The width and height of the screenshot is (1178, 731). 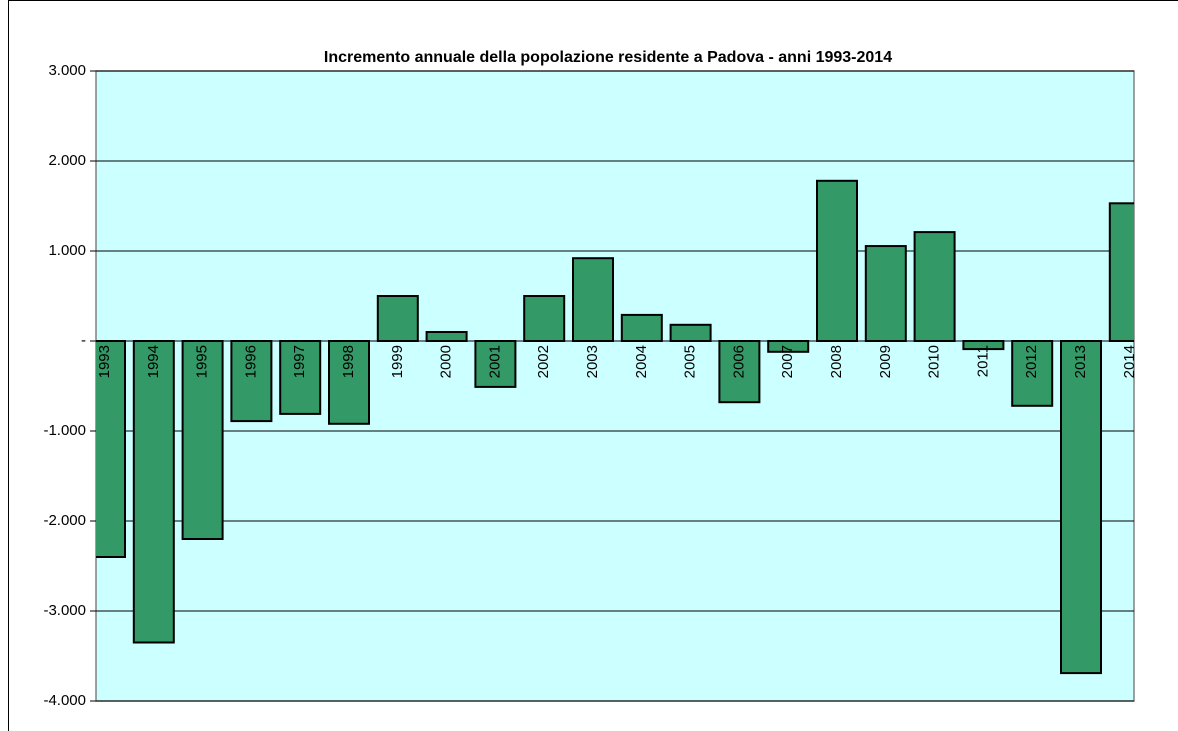 What do you see at coordinates (64, 700) in the screenshot?
I see `y-tick-label: -4.000` at bounding box center [64, 700].